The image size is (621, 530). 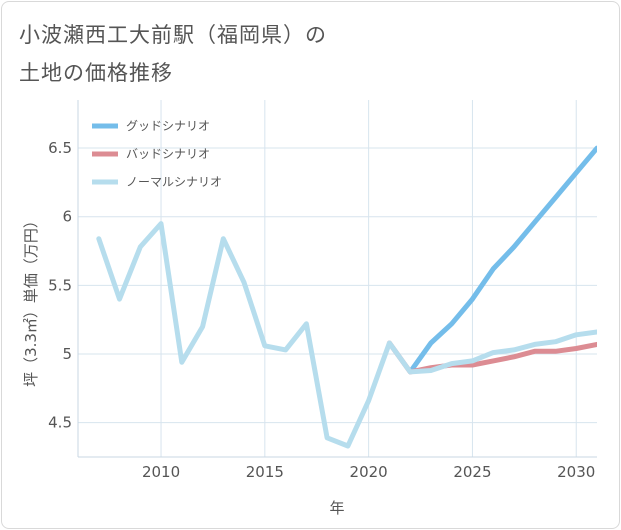 I want to click on x-tick-label: 2030, so click(x=576, y=472).